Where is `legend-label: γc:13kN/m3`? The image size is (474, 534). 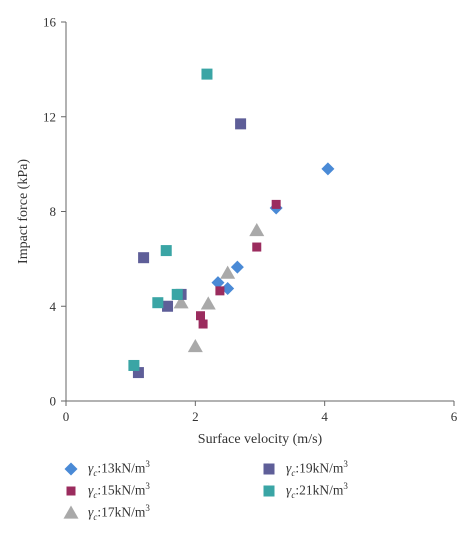 legend-label: γc:13kN/m3 is located at coordinates (119, 468).